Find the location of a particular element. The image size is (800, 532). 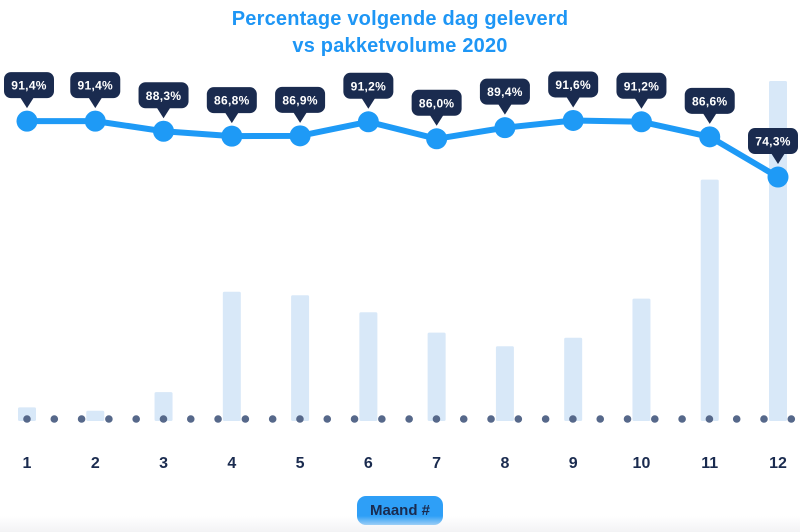

value-callout: 74,3% is located at coordinates (773, 146).